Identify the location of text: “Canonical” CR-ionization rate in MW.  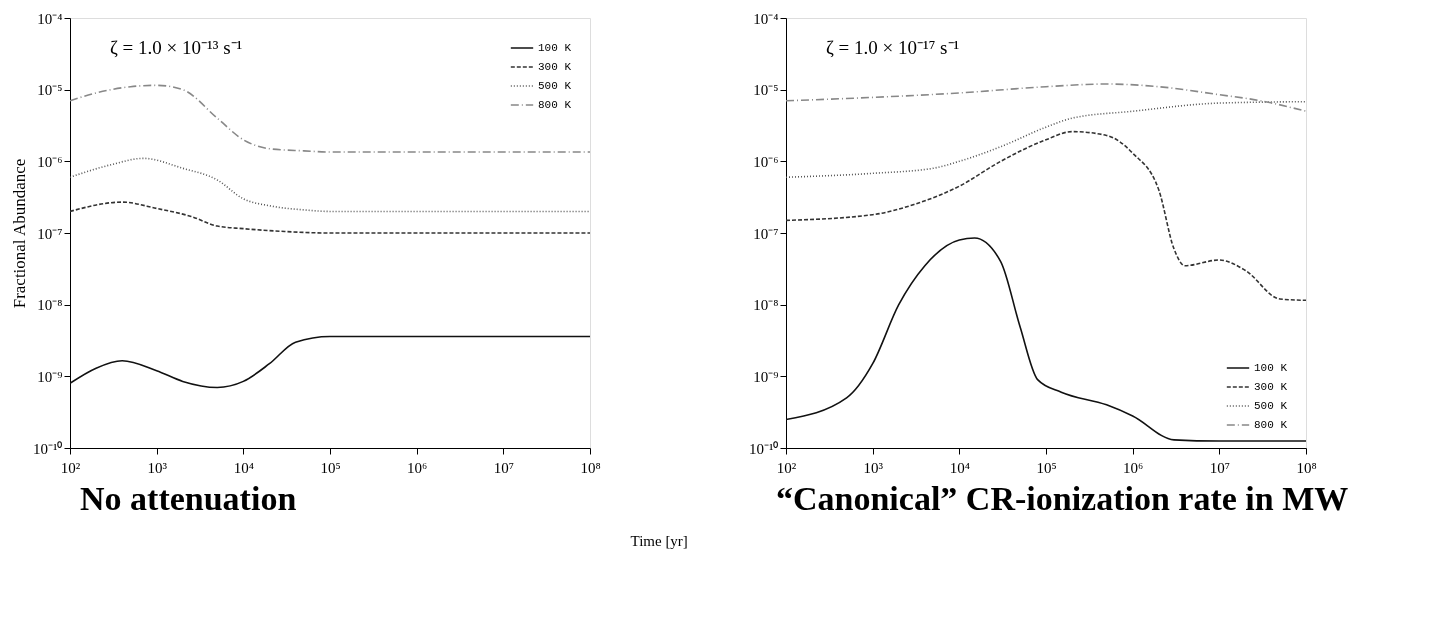
(1062, 498).